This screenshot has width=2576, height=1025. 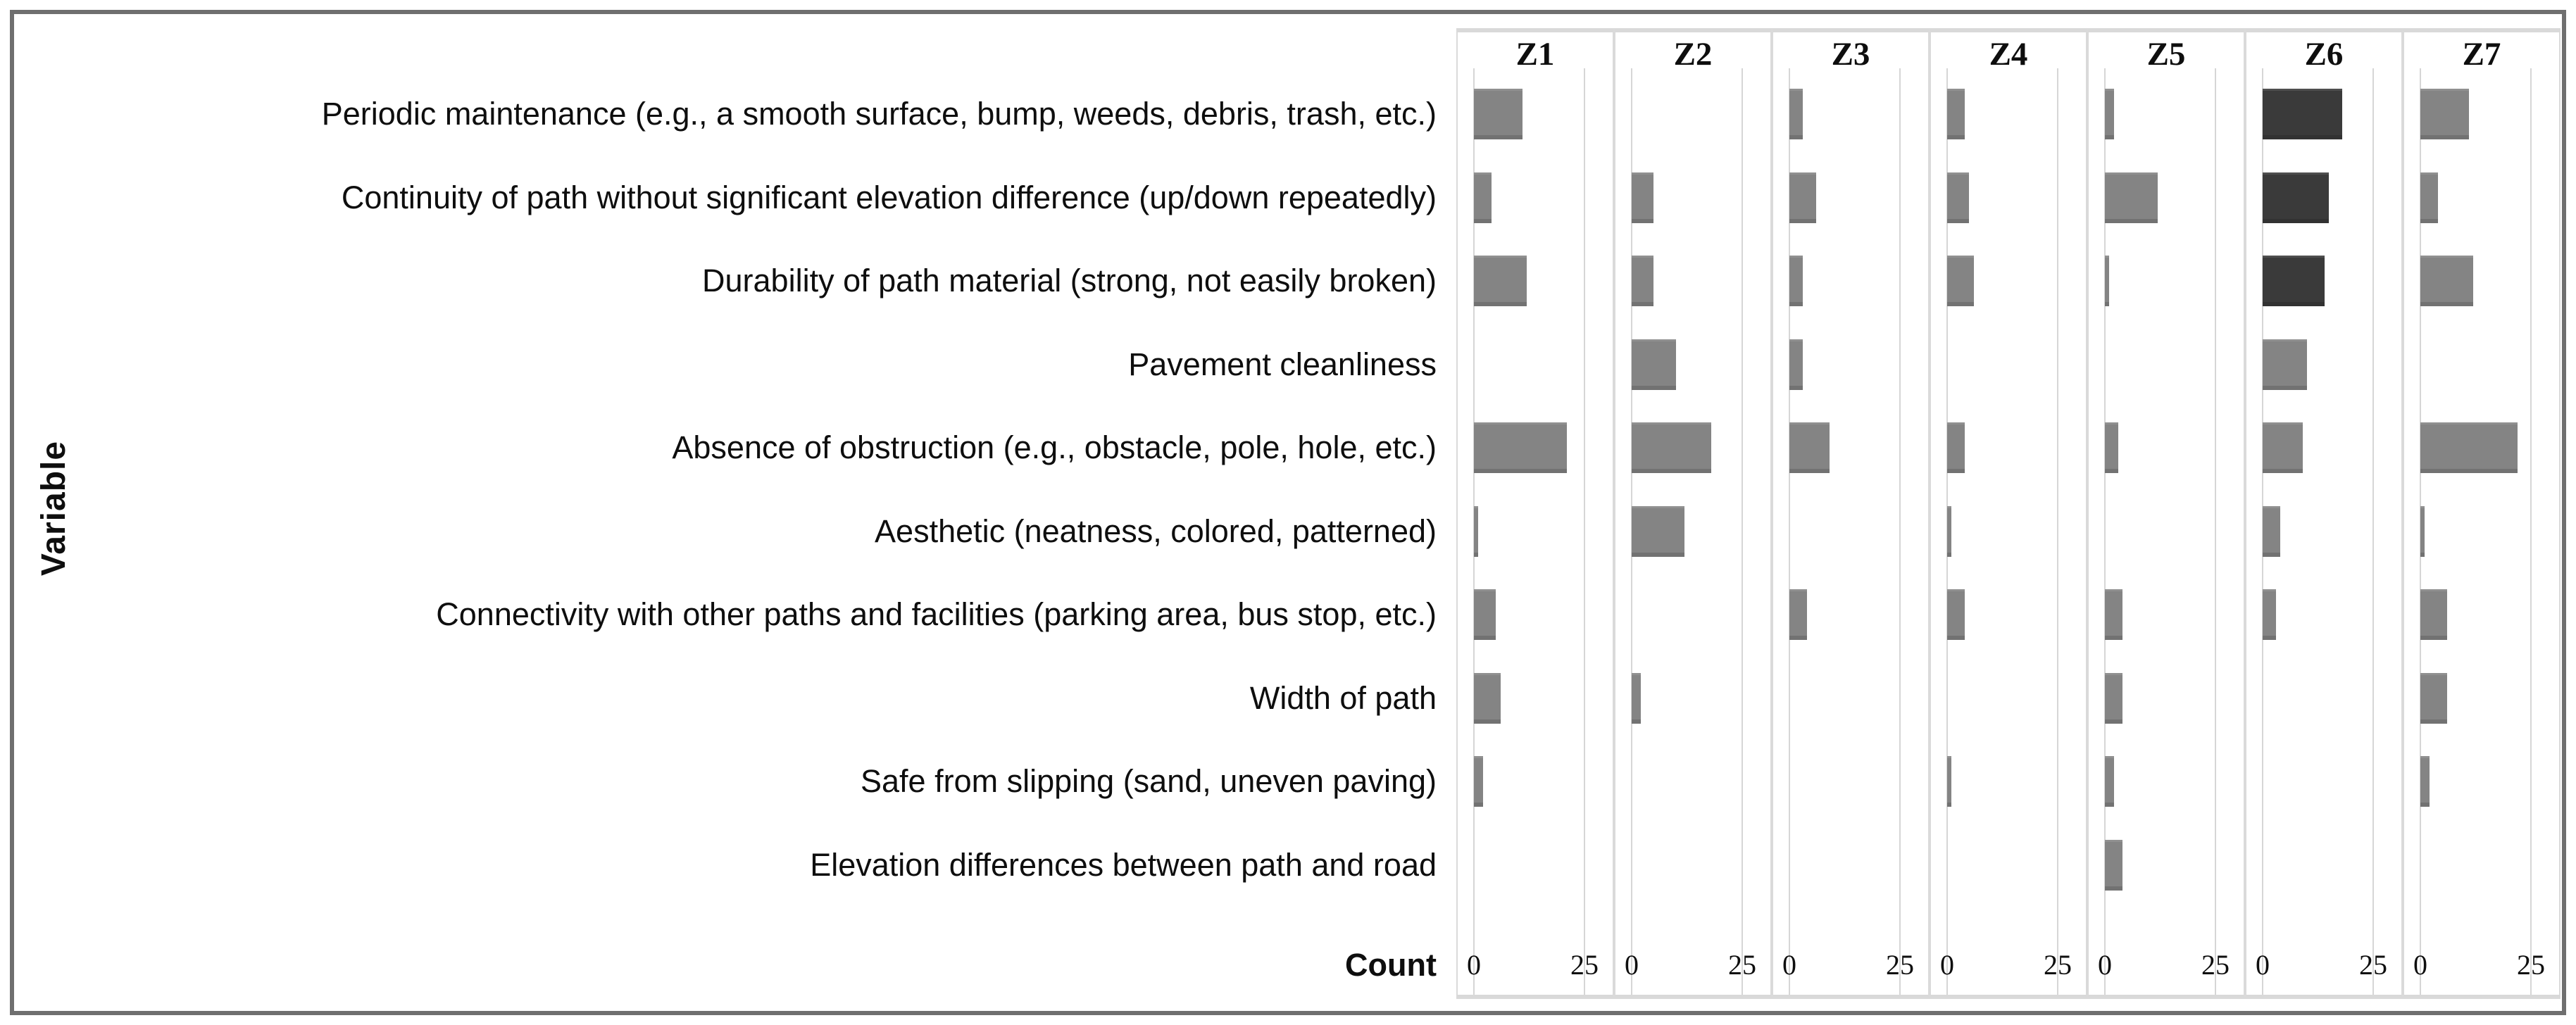 I want to click on bar-z2-row8, so click(x=1636, y=698).